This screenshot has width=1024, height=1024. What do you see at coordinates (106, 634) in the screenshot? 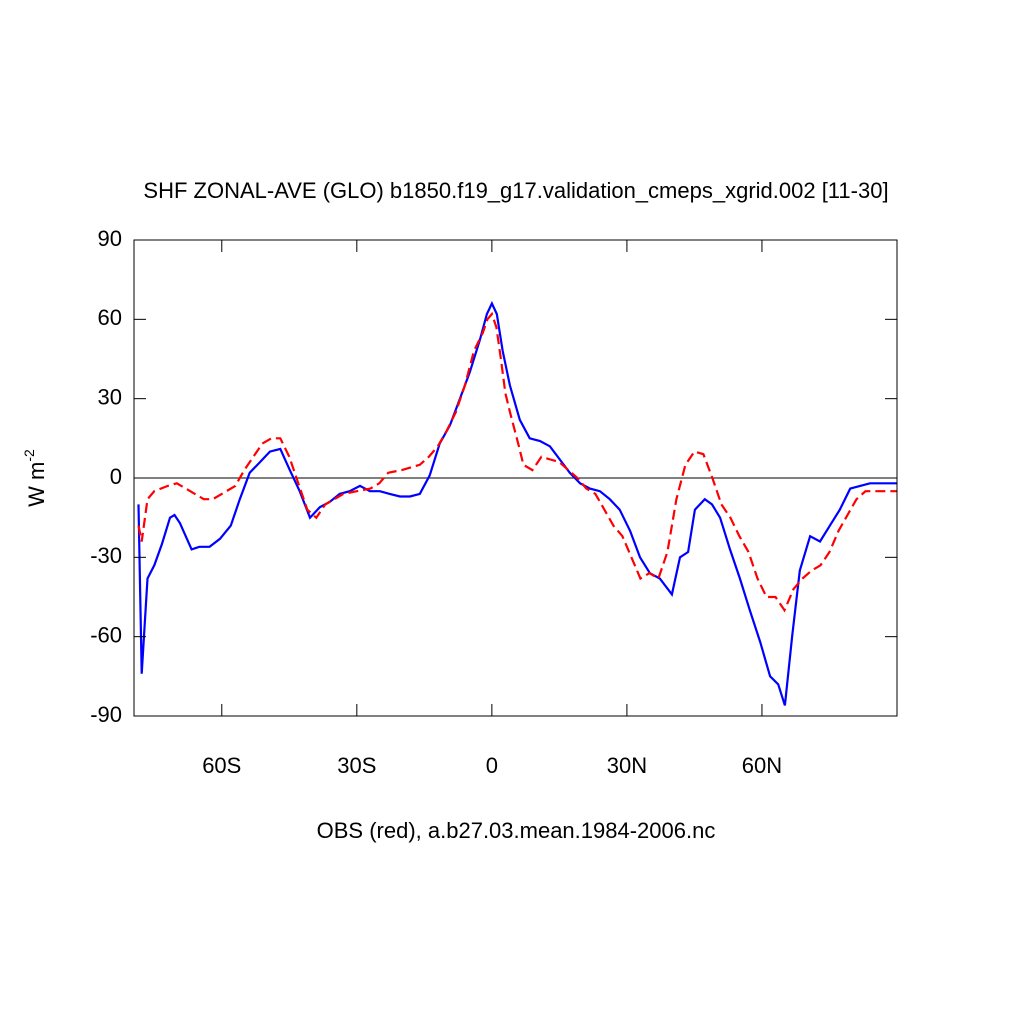
I see `y-tick-label: -60` at bounding box center [106, 634].